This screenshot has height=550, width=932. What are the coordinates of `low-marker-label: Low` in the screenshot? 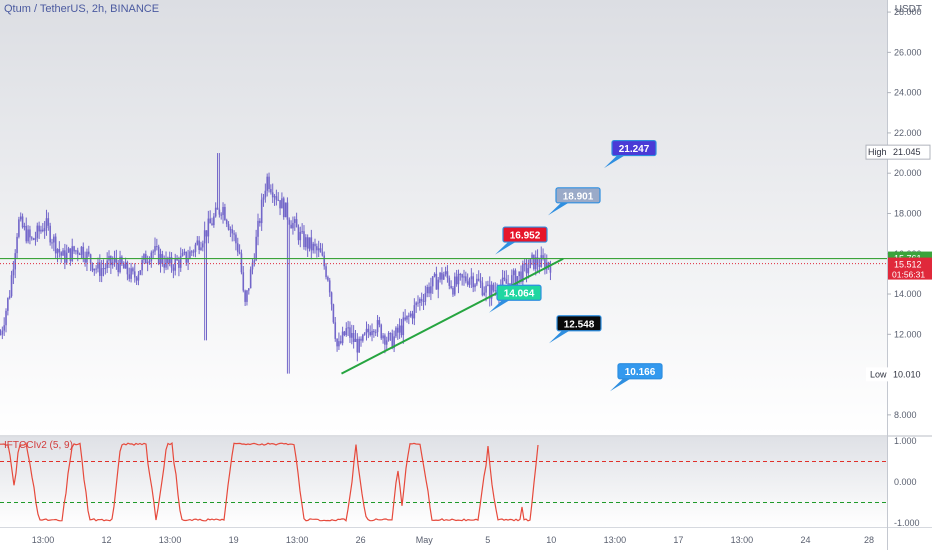 It's located at (878, 374).